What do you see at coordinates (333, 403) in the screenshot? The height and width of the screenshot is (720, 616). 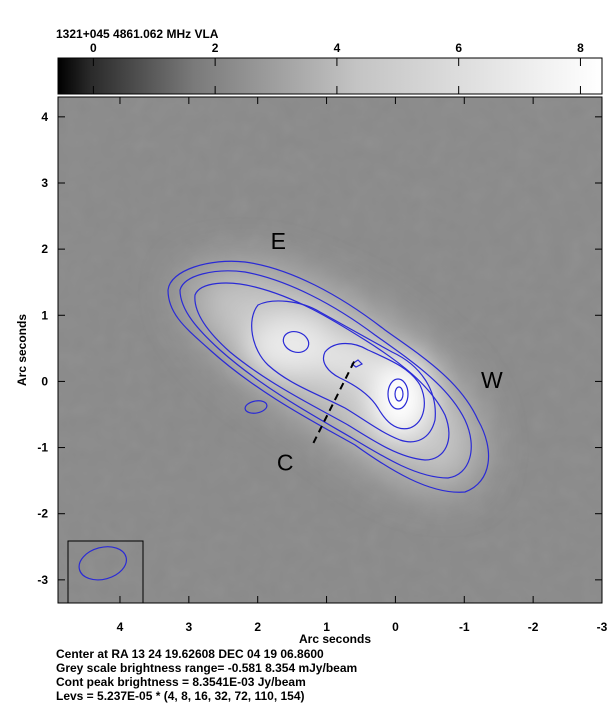 I see `core-marker-dashed-line` at bounding box center [333, 403].